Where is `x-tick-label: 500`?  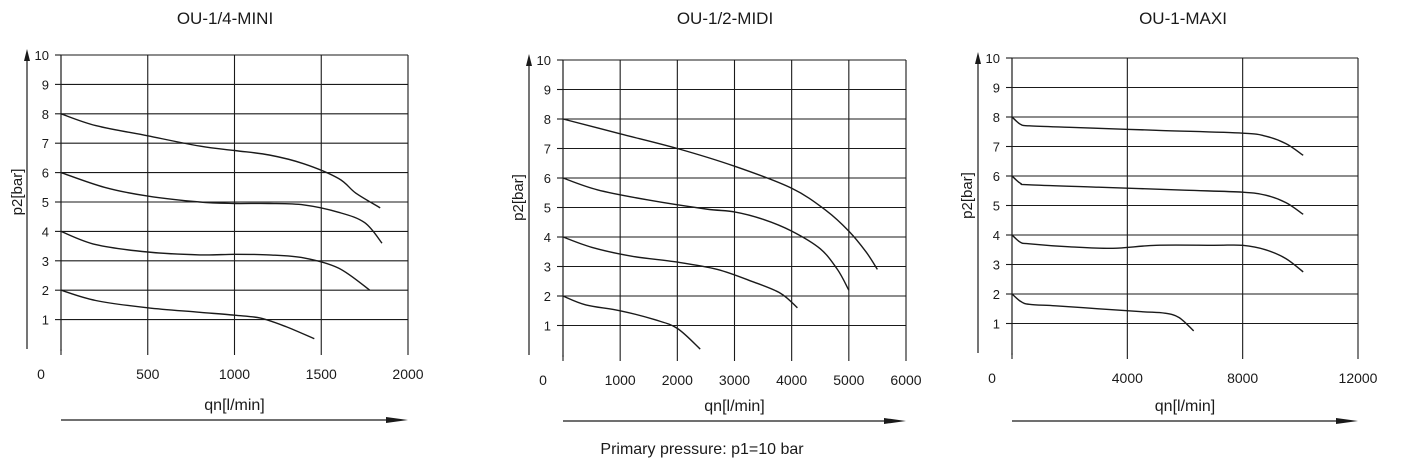 x-tick-label: 500 is located at coordinates (148, 374).